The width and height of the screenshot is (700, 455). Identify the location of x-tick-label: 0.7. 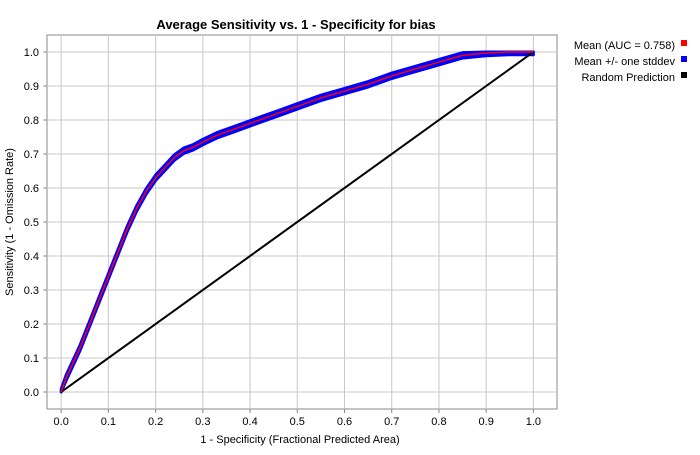
(391, 422).